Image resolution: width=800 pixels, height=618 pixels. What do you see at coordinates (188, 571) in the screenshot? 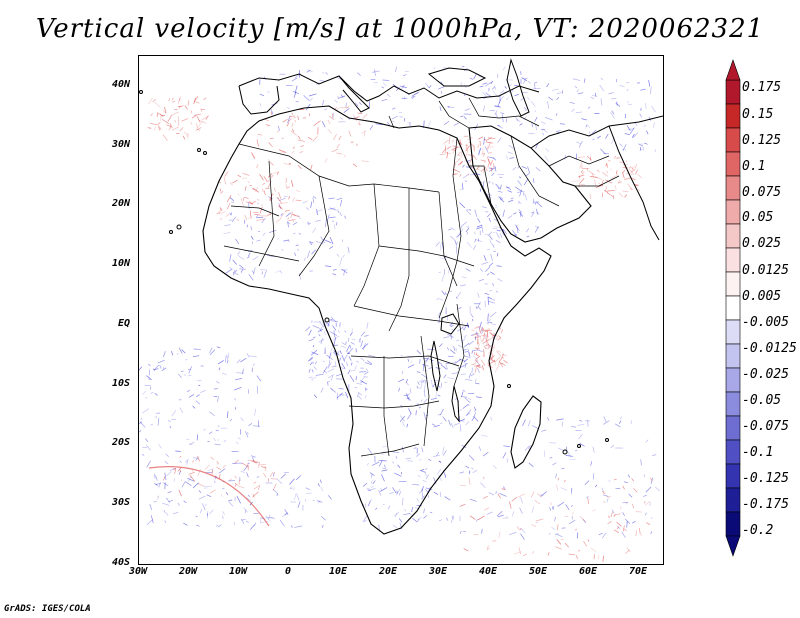
I see `x-tick-20w: 20W` at bounding box center [188, 571].